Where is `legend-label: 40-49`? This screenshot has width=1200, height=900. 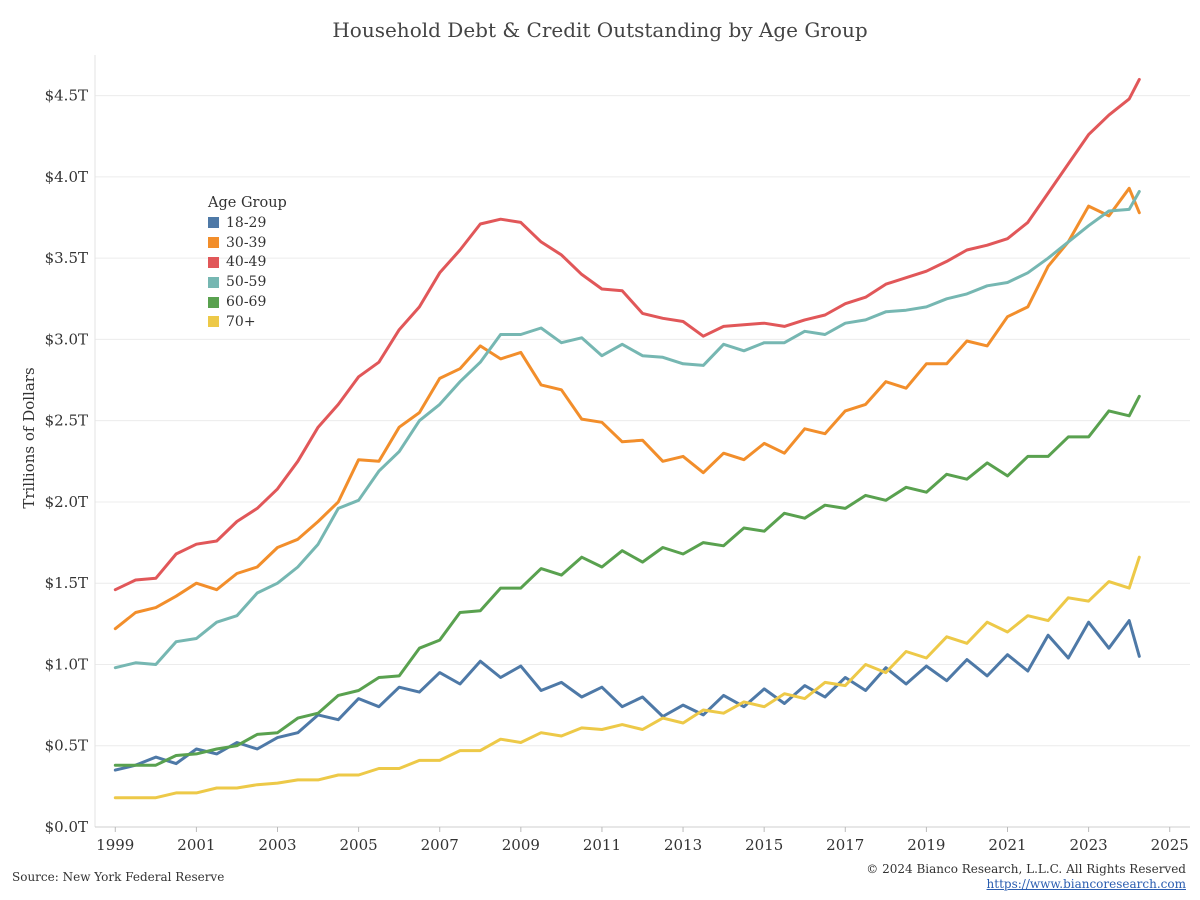
legend-label: 40-49 is located at coordinates (246, 262).